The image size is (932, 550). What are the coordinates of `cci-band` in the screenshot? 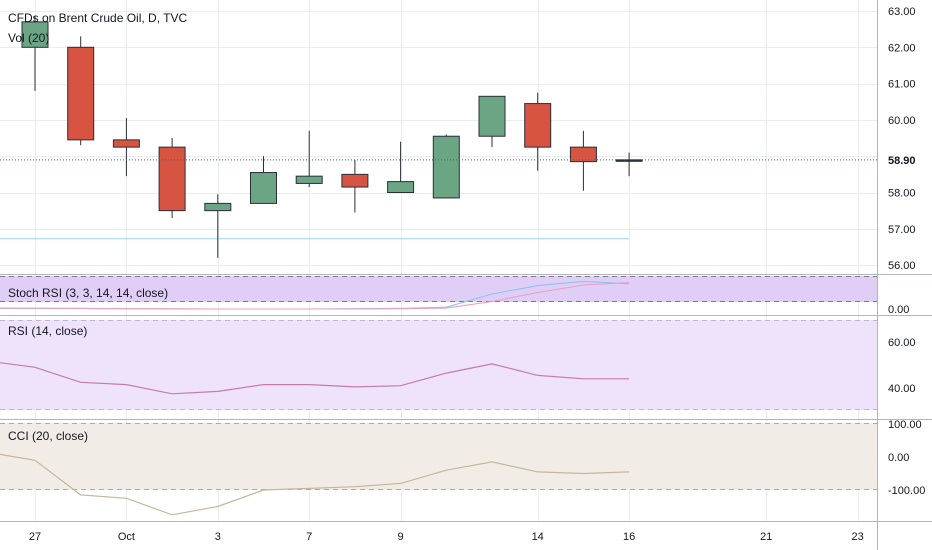 It's located at (438, 456).